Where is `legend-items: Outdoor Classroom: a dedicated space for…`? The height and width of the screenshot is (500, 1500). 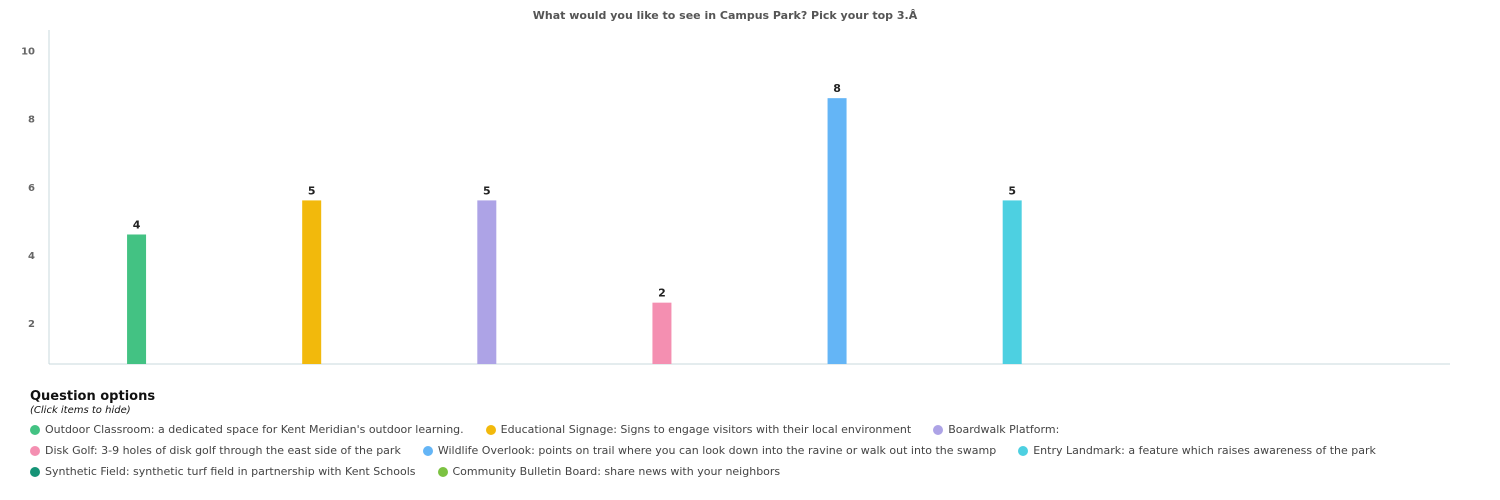
legend-items: Outdoor Classroom: a dedicated space for… is located at coordinates (750, 450).